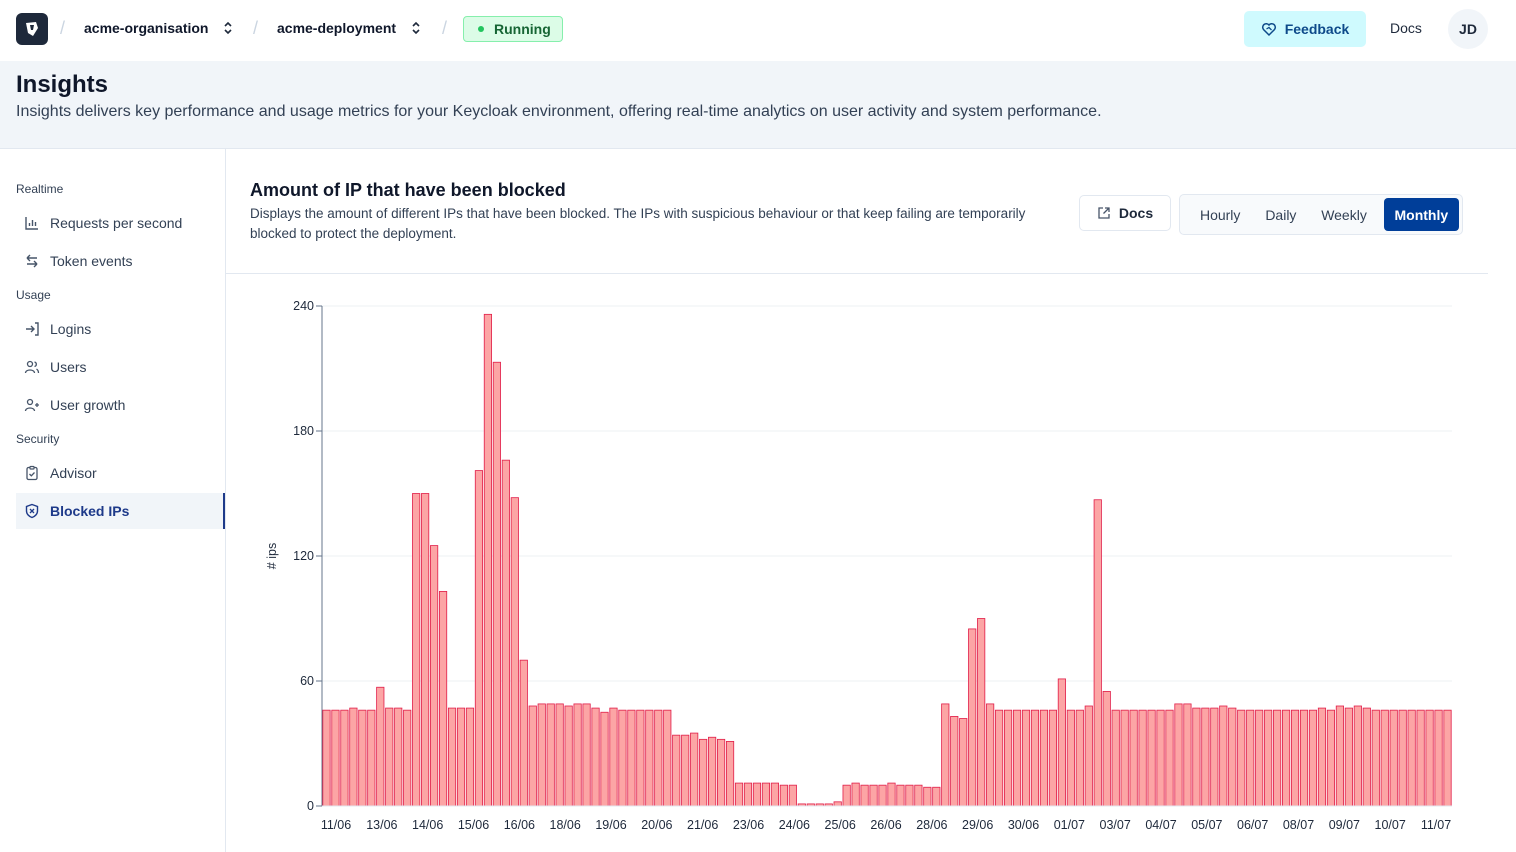  Describe the element at coordinates (31, 405) in the screenshot. I see `user-plus-icon` at that location.